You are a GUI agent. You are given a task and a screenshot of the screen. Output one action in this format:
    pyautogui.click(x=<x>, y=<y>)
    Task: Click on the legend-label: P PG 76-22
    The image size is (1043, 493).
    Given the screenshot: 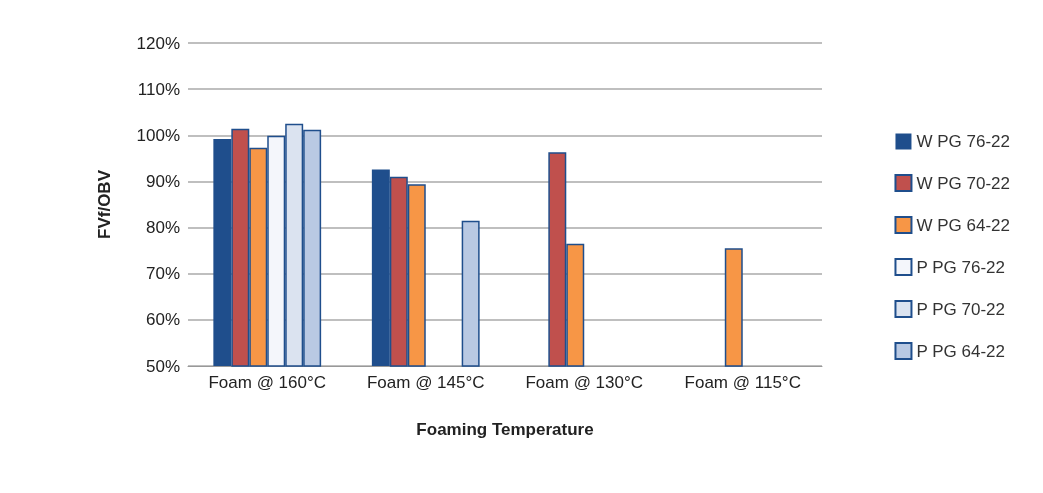 What is the action you would take?
    pyautogui.click(x=960, y=267)
    